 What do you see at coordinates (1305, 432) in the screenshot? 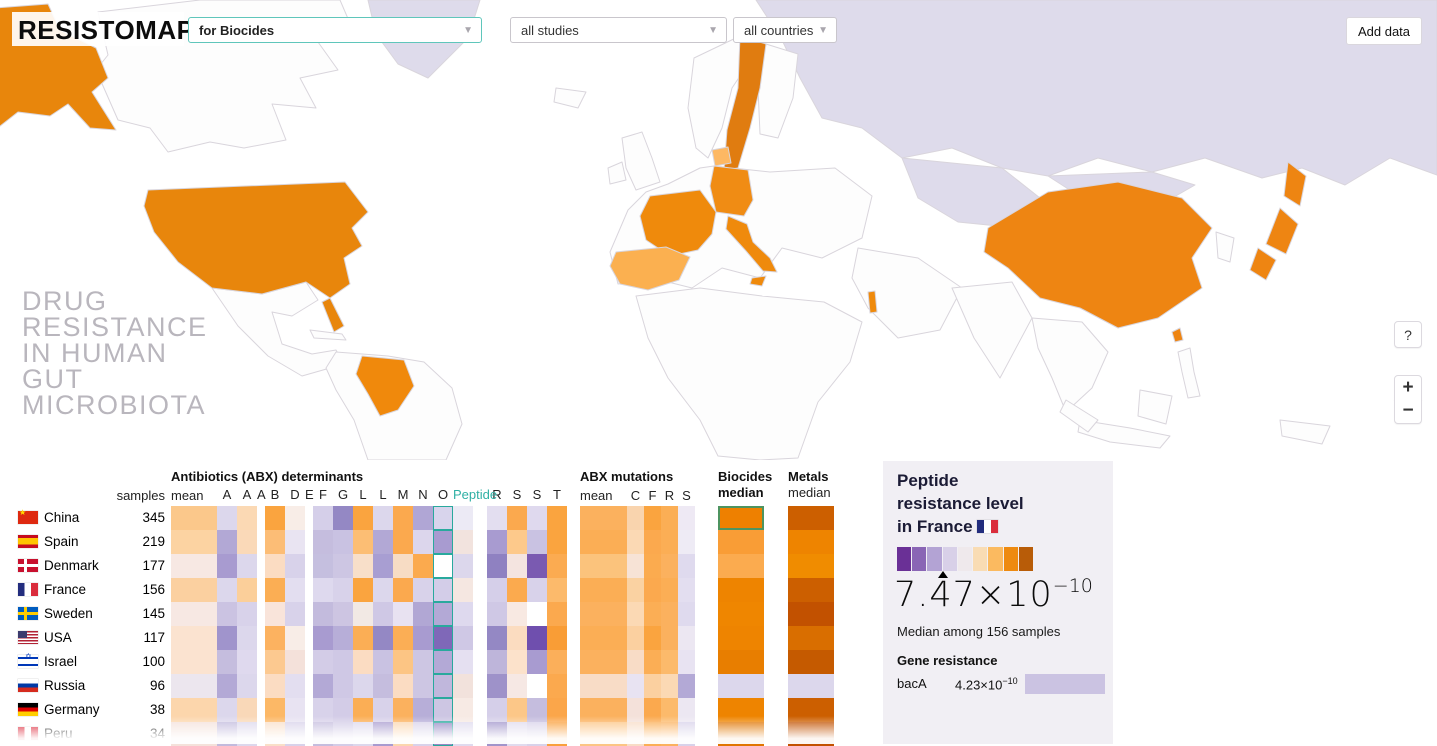
I see `map-island-new-guinea` at bounding box center [1305, 432].